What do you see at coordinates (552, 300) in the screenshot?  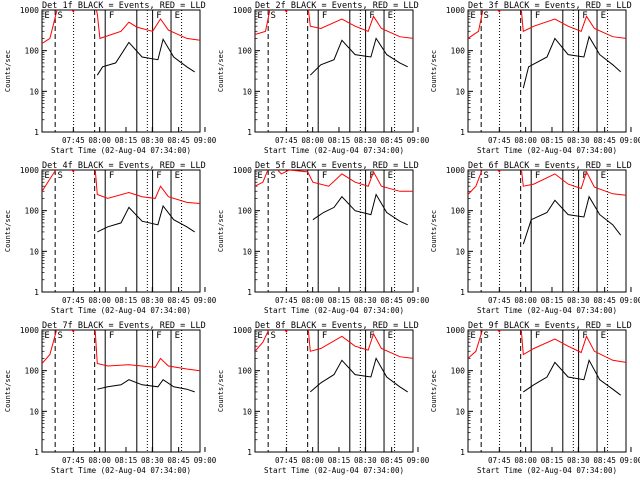 I see `x-tick-label: 08:15` at bounding box center [552, 300].